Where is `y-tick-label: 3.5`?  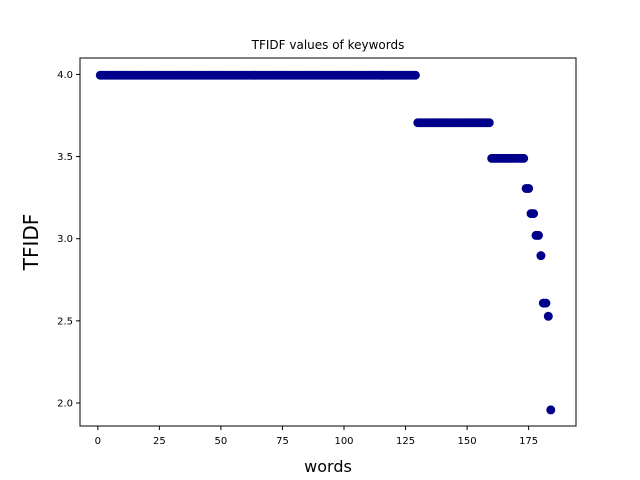
y-tick-label: 3.5 is located at coordinates (65, 157).